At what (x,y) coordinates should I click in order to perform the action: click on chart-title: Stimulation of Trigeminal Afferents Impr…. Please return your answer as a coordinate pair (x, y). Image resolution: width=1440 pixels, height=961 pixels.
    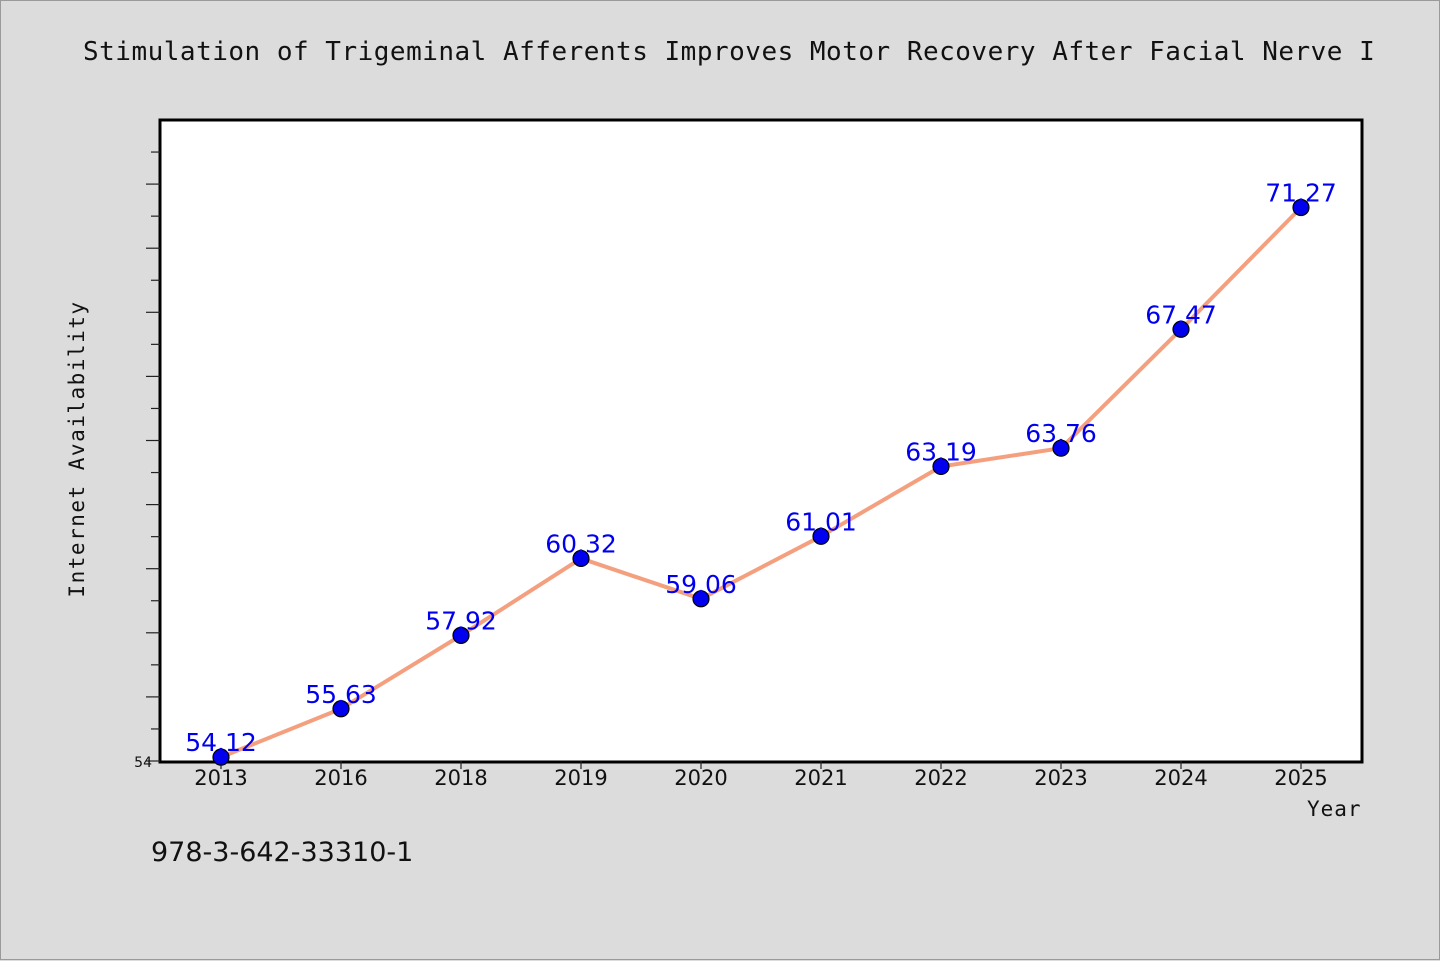
    Looking at the image, I should click on (729, 52).